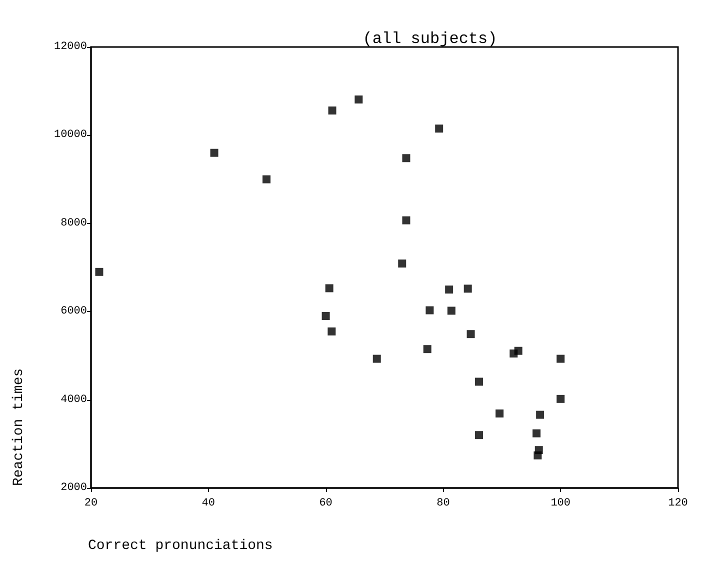 The height and width of the screenshot is (567, 702). I want to click on chart-title: (all subjects), so click(430, 39).